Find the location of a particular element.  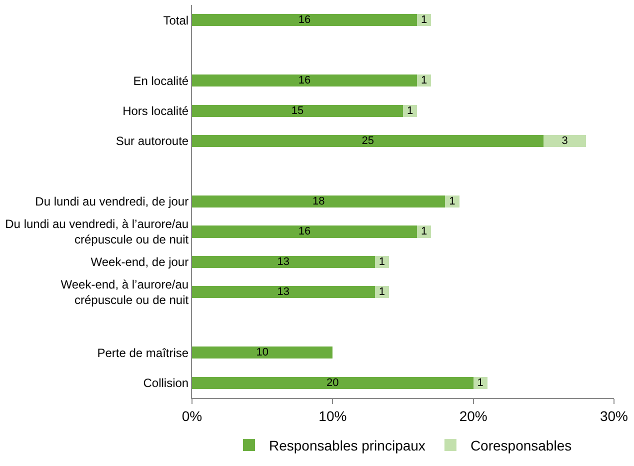

y-tick-label: Du lundi au vendredi, à l’aurore/au crépuscule ou de nuit is located at coordinates (97, 232).